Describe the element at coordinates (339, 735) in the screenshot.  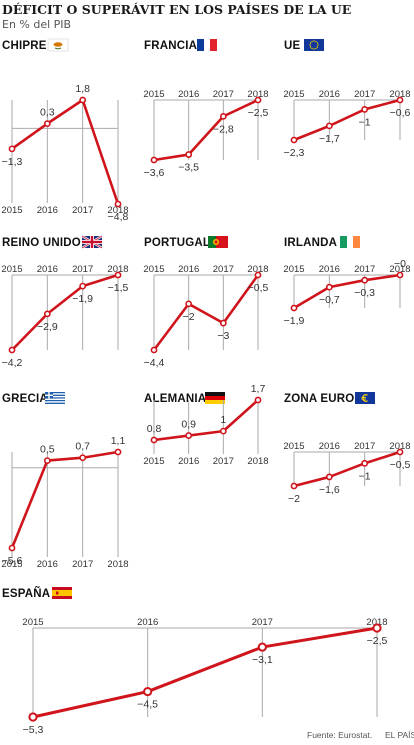
I see `source-note: Fuente: Eurostat.` at that location.